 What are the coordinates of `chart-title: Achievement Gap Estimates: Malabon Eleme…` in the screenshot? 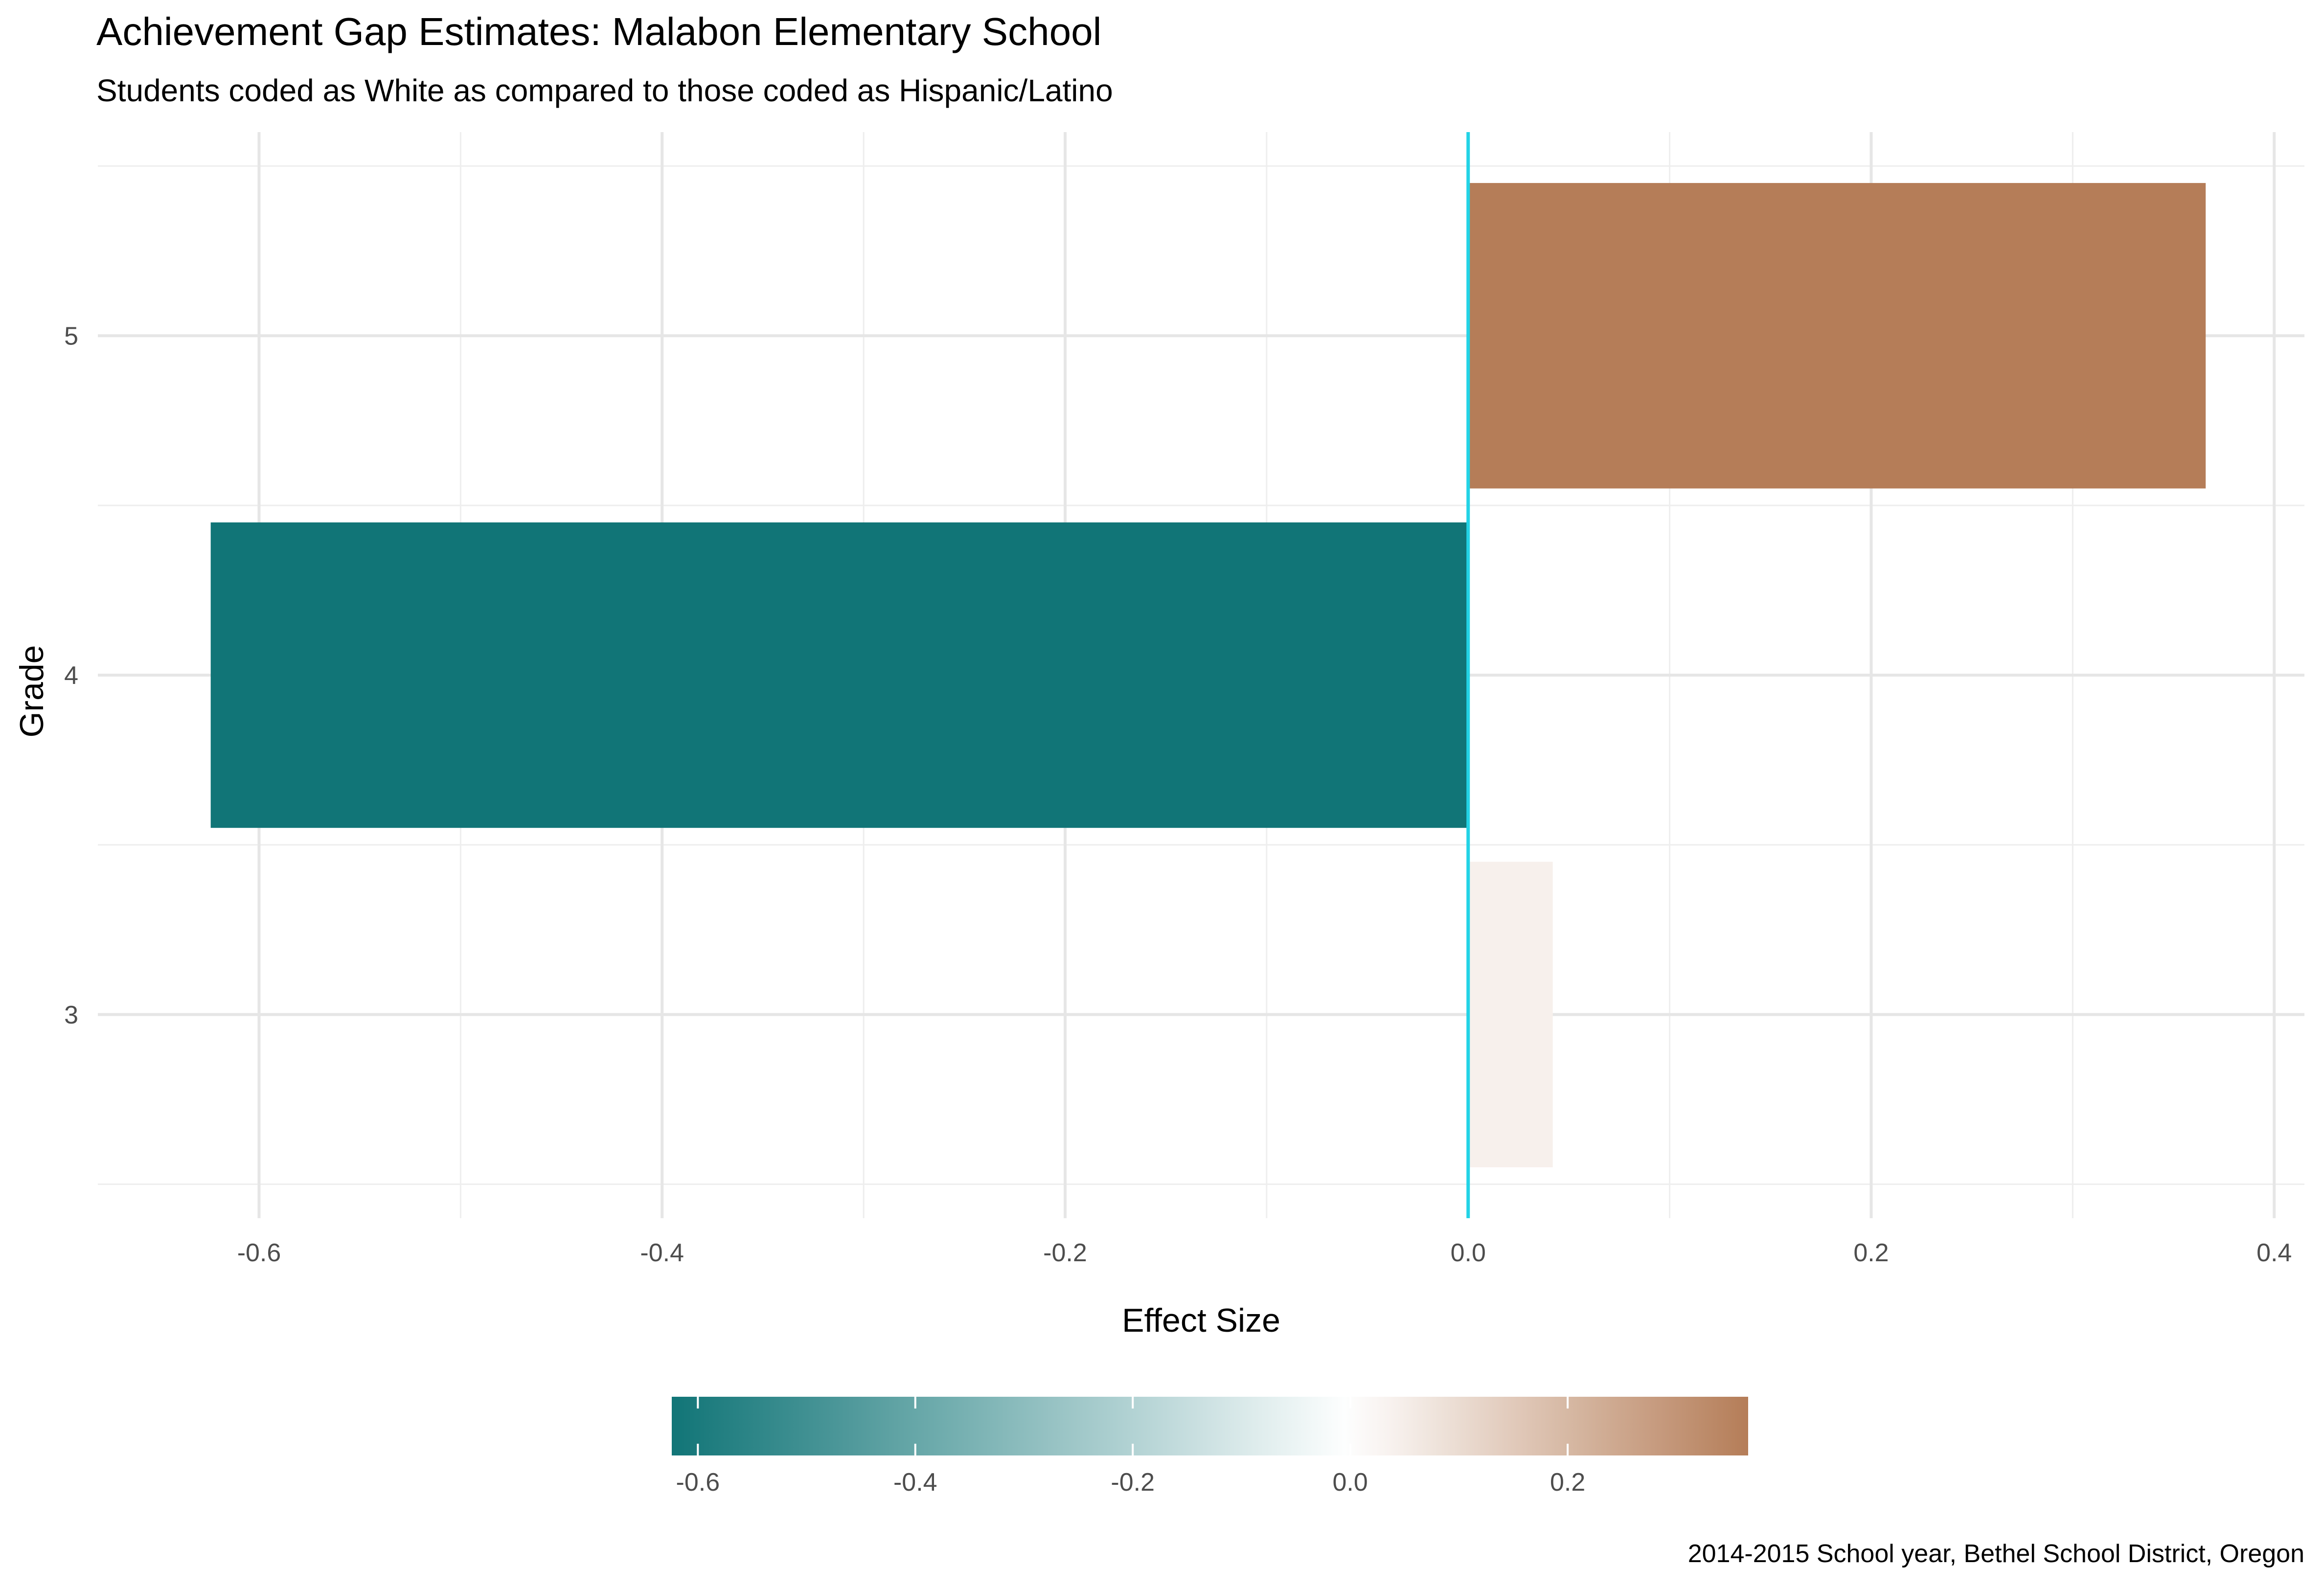 It's located at (598, 32).